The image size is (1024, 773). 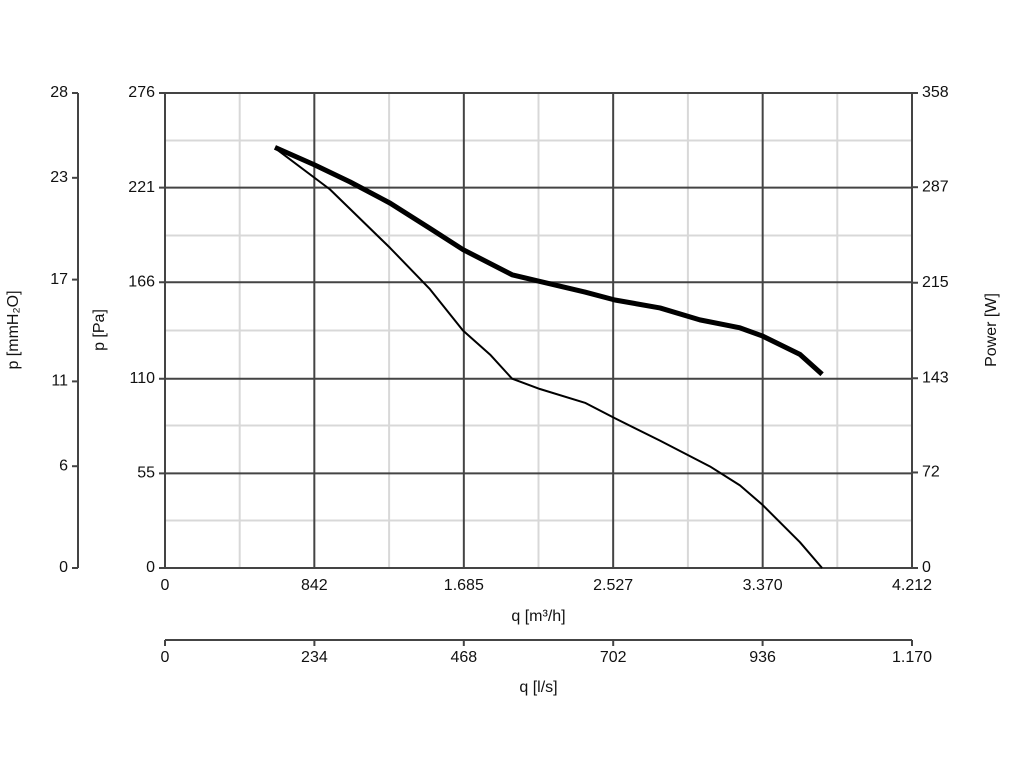 I want to click on x-tick-label: 1.685, so click(x=464, y=585).